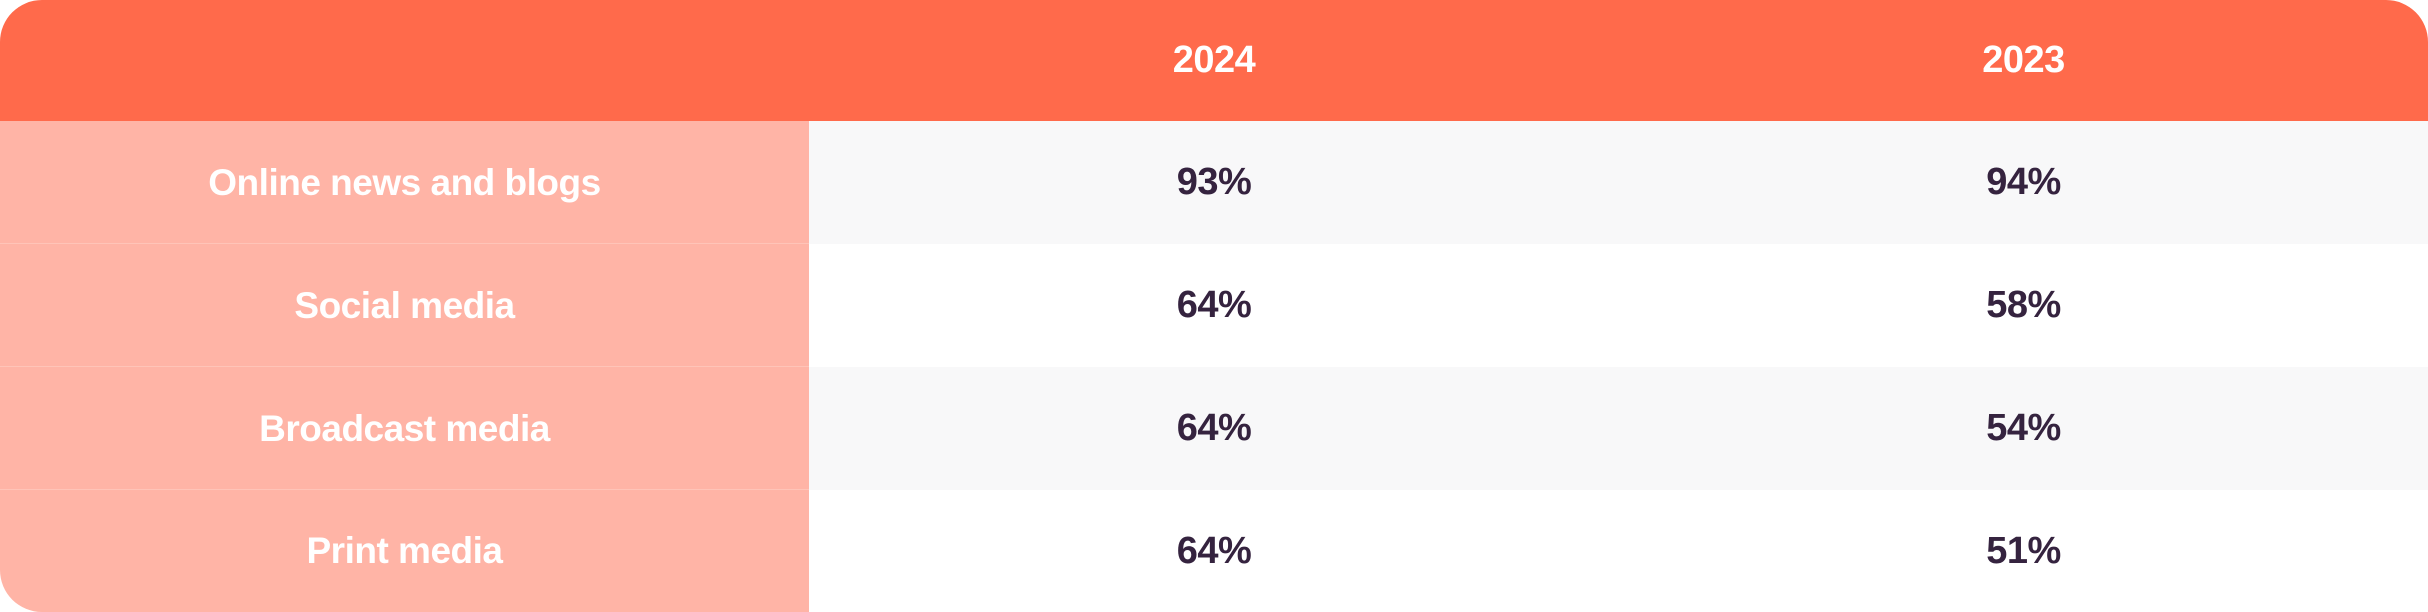  I want to click on cell-2023: 54%, so click(2023, 428).